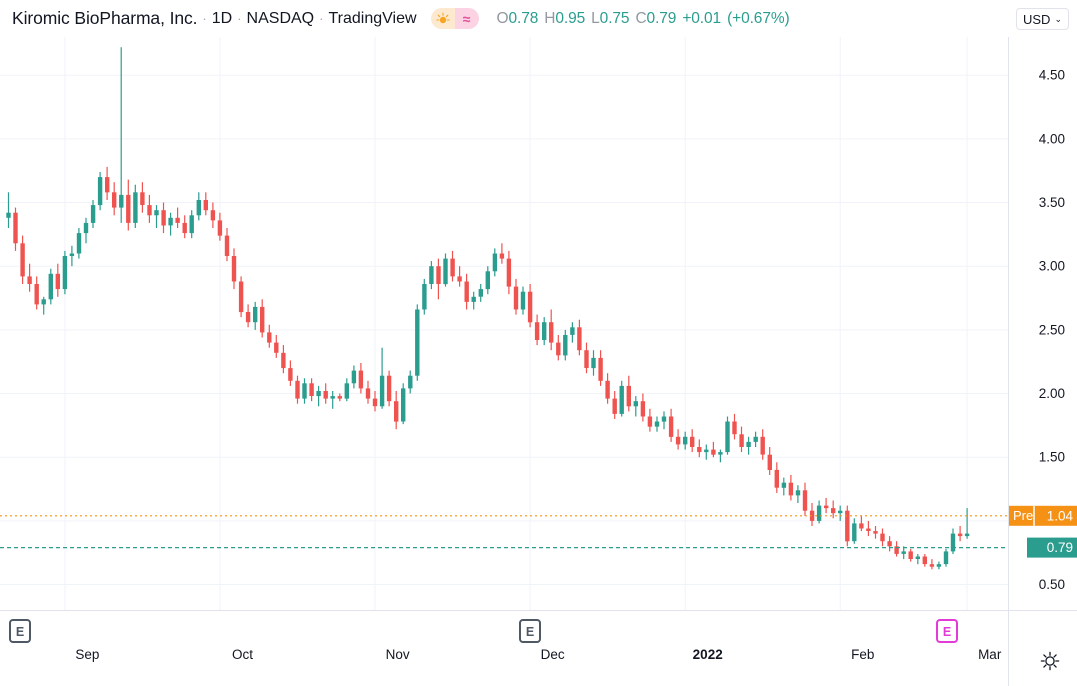  What do you see at coordinates (222, 18) in the screenshot?
I see `interval-label: 1D` at bounding box center [222, 18].